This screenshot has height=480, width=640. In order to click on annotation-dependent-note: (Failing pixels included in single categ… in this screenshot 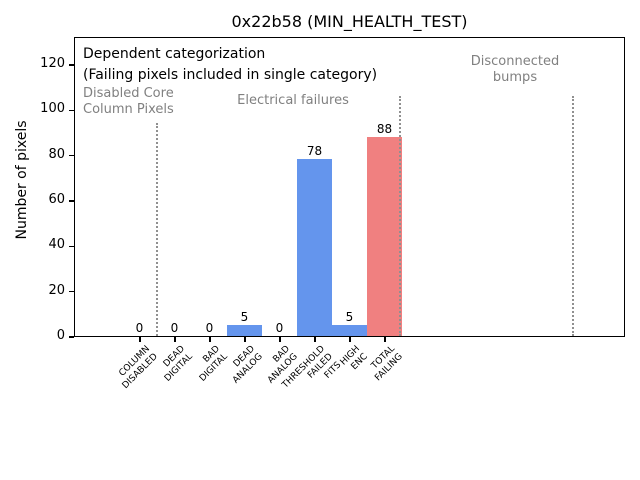, I will do `click(230, 75)`.